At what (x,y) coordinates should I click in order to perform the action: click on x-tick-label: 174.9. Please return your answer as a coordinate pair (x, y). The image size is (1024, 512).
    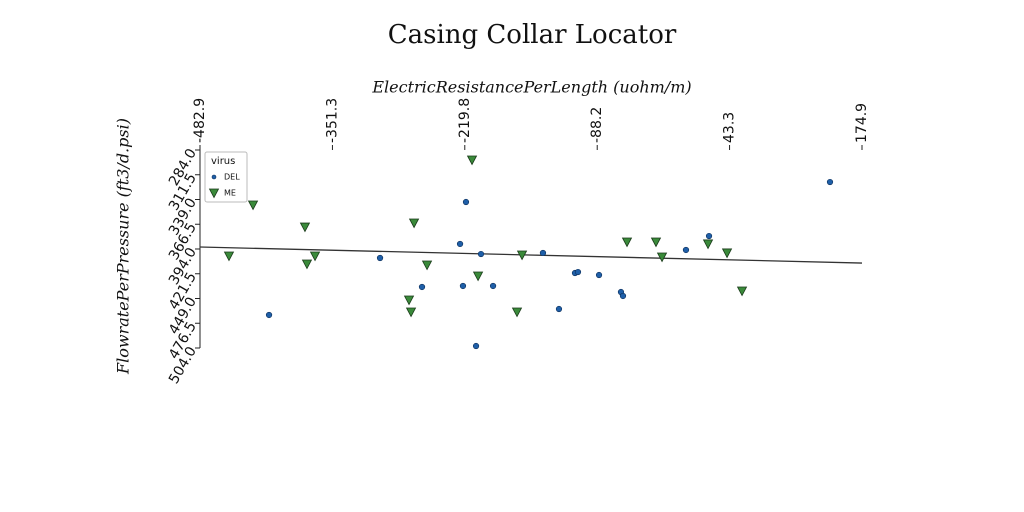
    Looking at the image, I should click on (862, 123).